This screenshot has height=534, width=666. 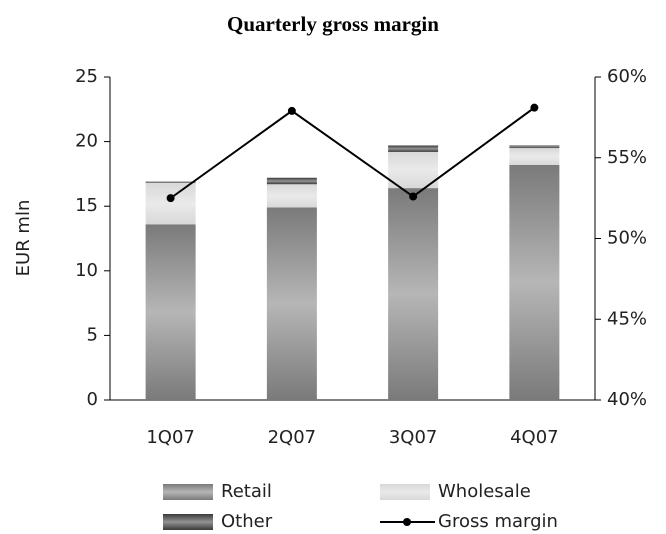 What do you see at coordinates (86, 205) in the screenshot?
I see `y-tick-label: 15` at bounding box center [86, 205].